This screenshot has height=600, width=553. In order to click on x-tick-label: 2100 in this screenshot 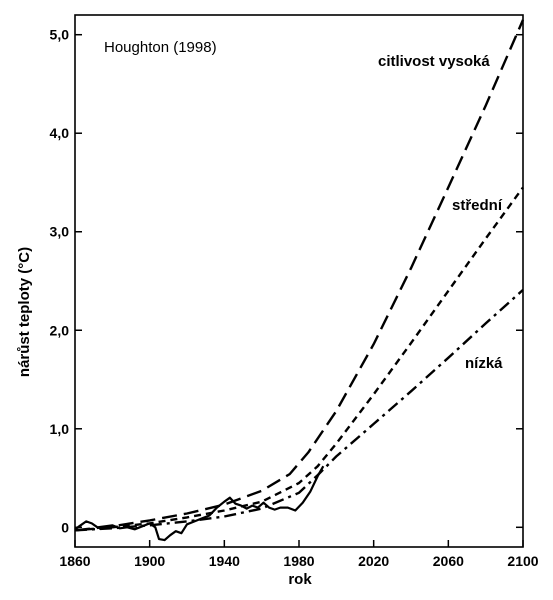, I will do `click(522, 561)`.